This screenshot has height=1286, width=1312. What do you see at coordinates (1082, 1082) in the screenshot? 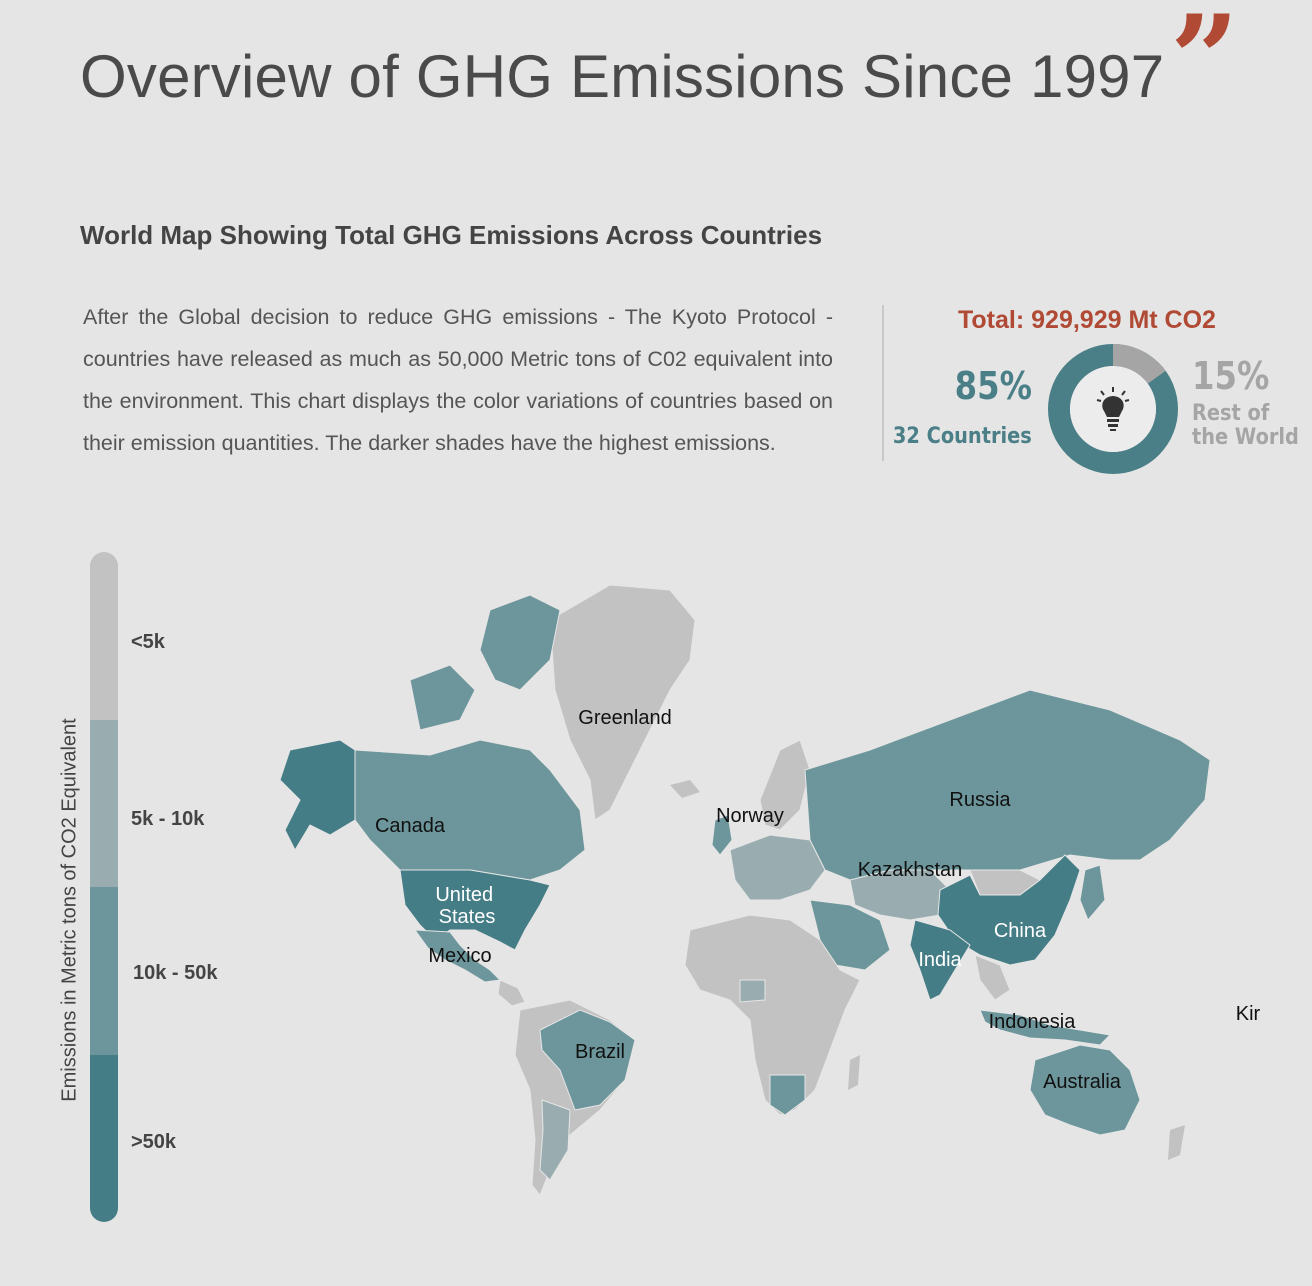
I see `label-australia: Australia` at bounding box center [1082, 1082].